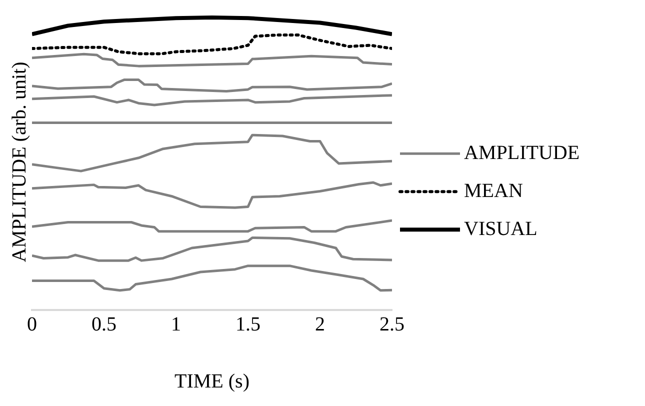 The height and width of the screenshot is (406, 645). I want to click on x-tick-label: 2, so click(320, 324).